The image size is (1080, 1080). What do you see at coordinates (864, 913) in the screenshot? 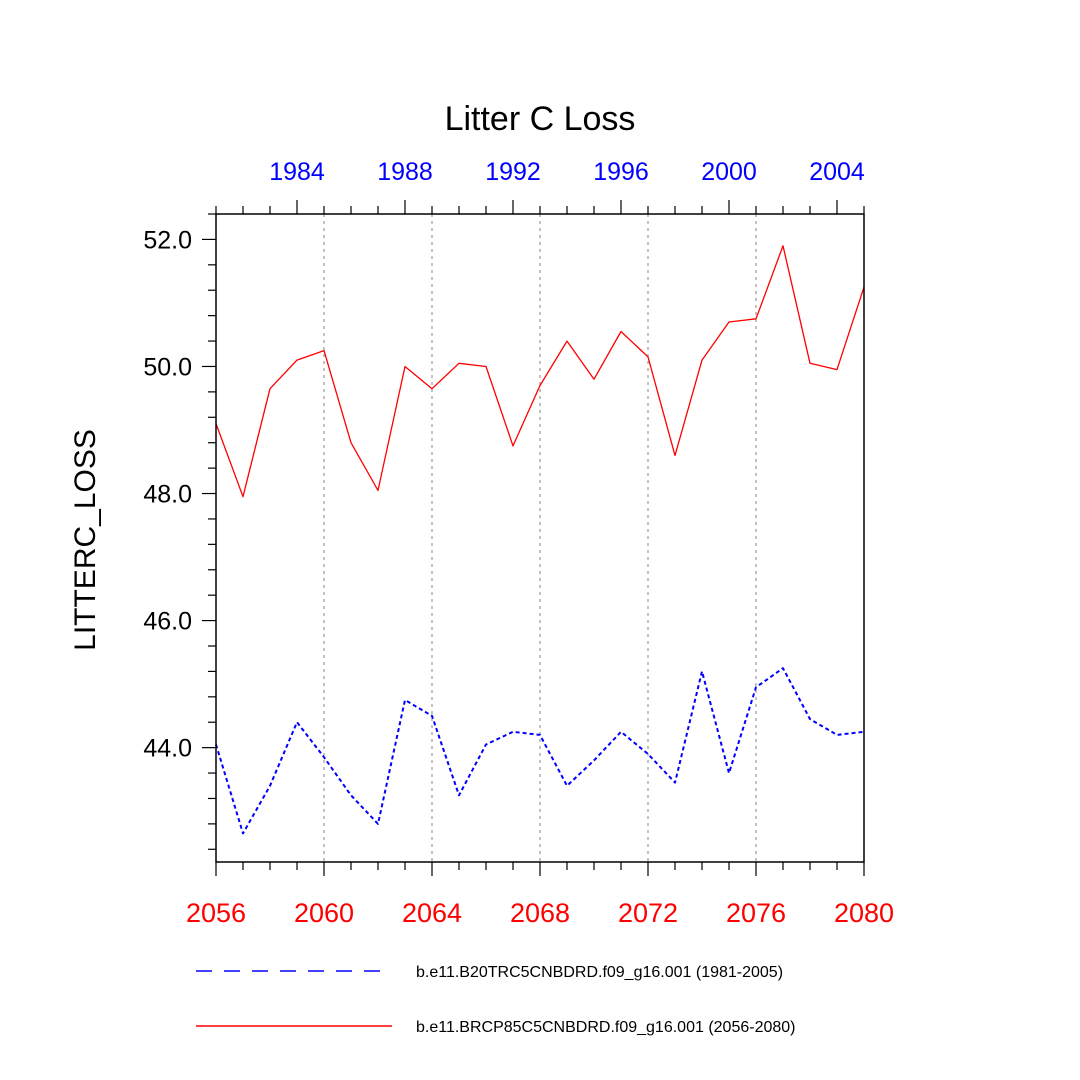
I see `x-bottom-tick-label: 2080` at bounding box center [864, 913].